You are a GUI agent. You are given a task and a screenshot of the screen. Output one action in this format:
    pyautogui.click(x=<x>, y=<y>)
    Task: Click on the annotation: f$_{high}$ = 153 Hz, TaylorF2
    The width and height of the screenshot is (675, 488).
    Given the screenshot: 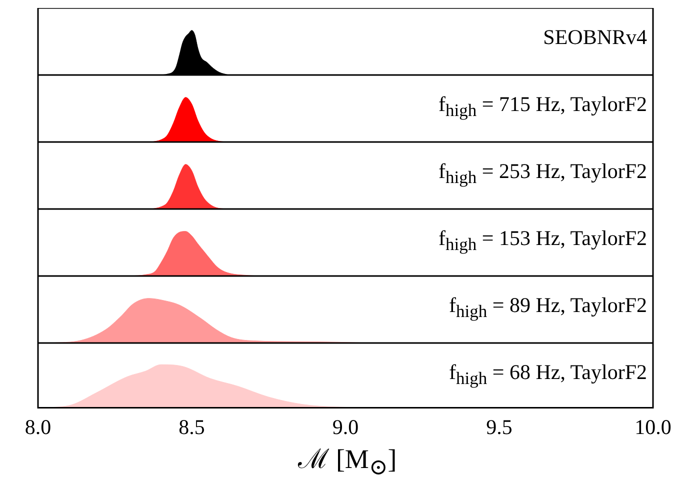 What is the action you would take?
    pyautogui.click(x=542, y=240)
    